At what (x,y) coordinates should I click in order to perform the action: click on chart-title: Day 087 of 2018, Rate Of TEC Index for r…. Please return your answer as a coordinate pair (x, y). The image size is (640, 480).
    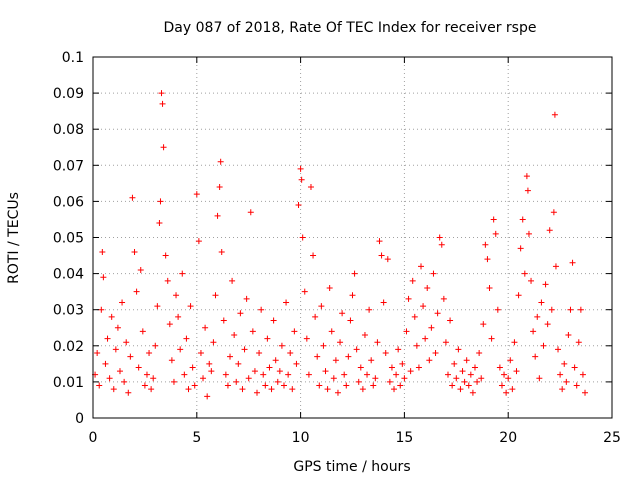
    Looking at the image, I should click on (350, 28).